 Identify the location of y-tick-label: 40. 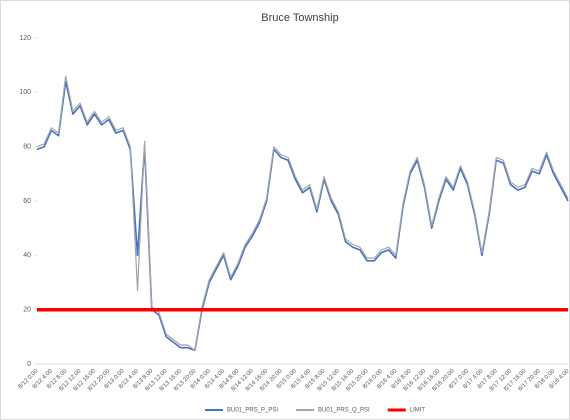
(27, 255).